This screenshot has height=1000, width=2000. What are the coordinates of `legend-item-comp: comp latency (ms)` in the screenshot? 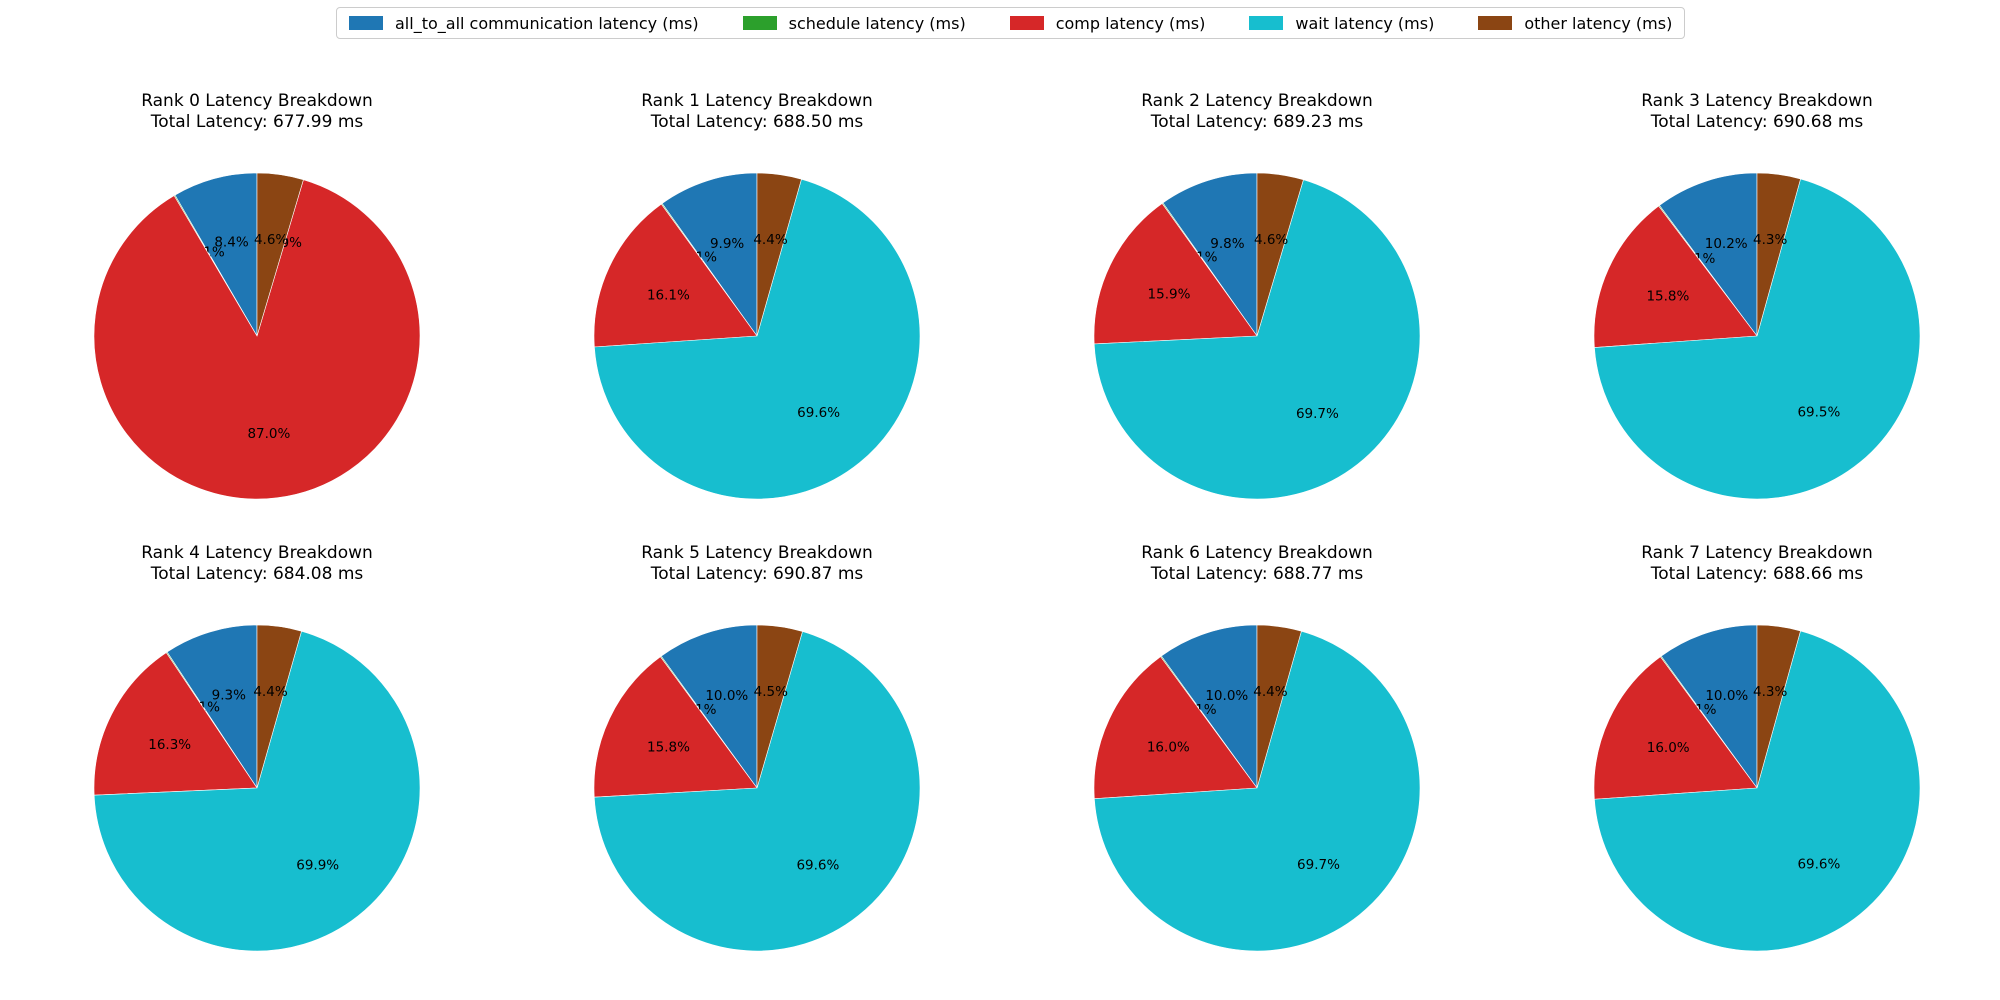 It's located at (1107, 23).